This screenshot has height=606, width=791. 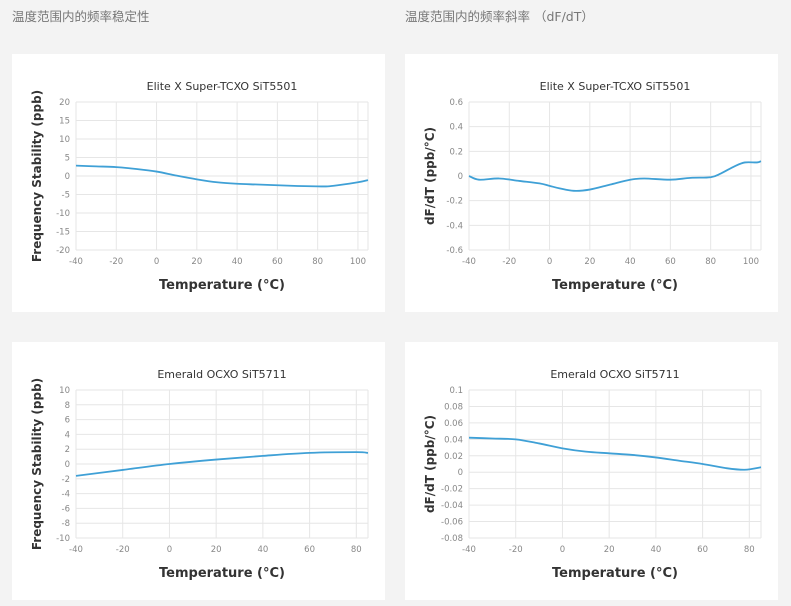 What do you see at coordinates (67, 450) in the screenshot?
I see `y-tick-label: 2` at bounding box center [67, 450].